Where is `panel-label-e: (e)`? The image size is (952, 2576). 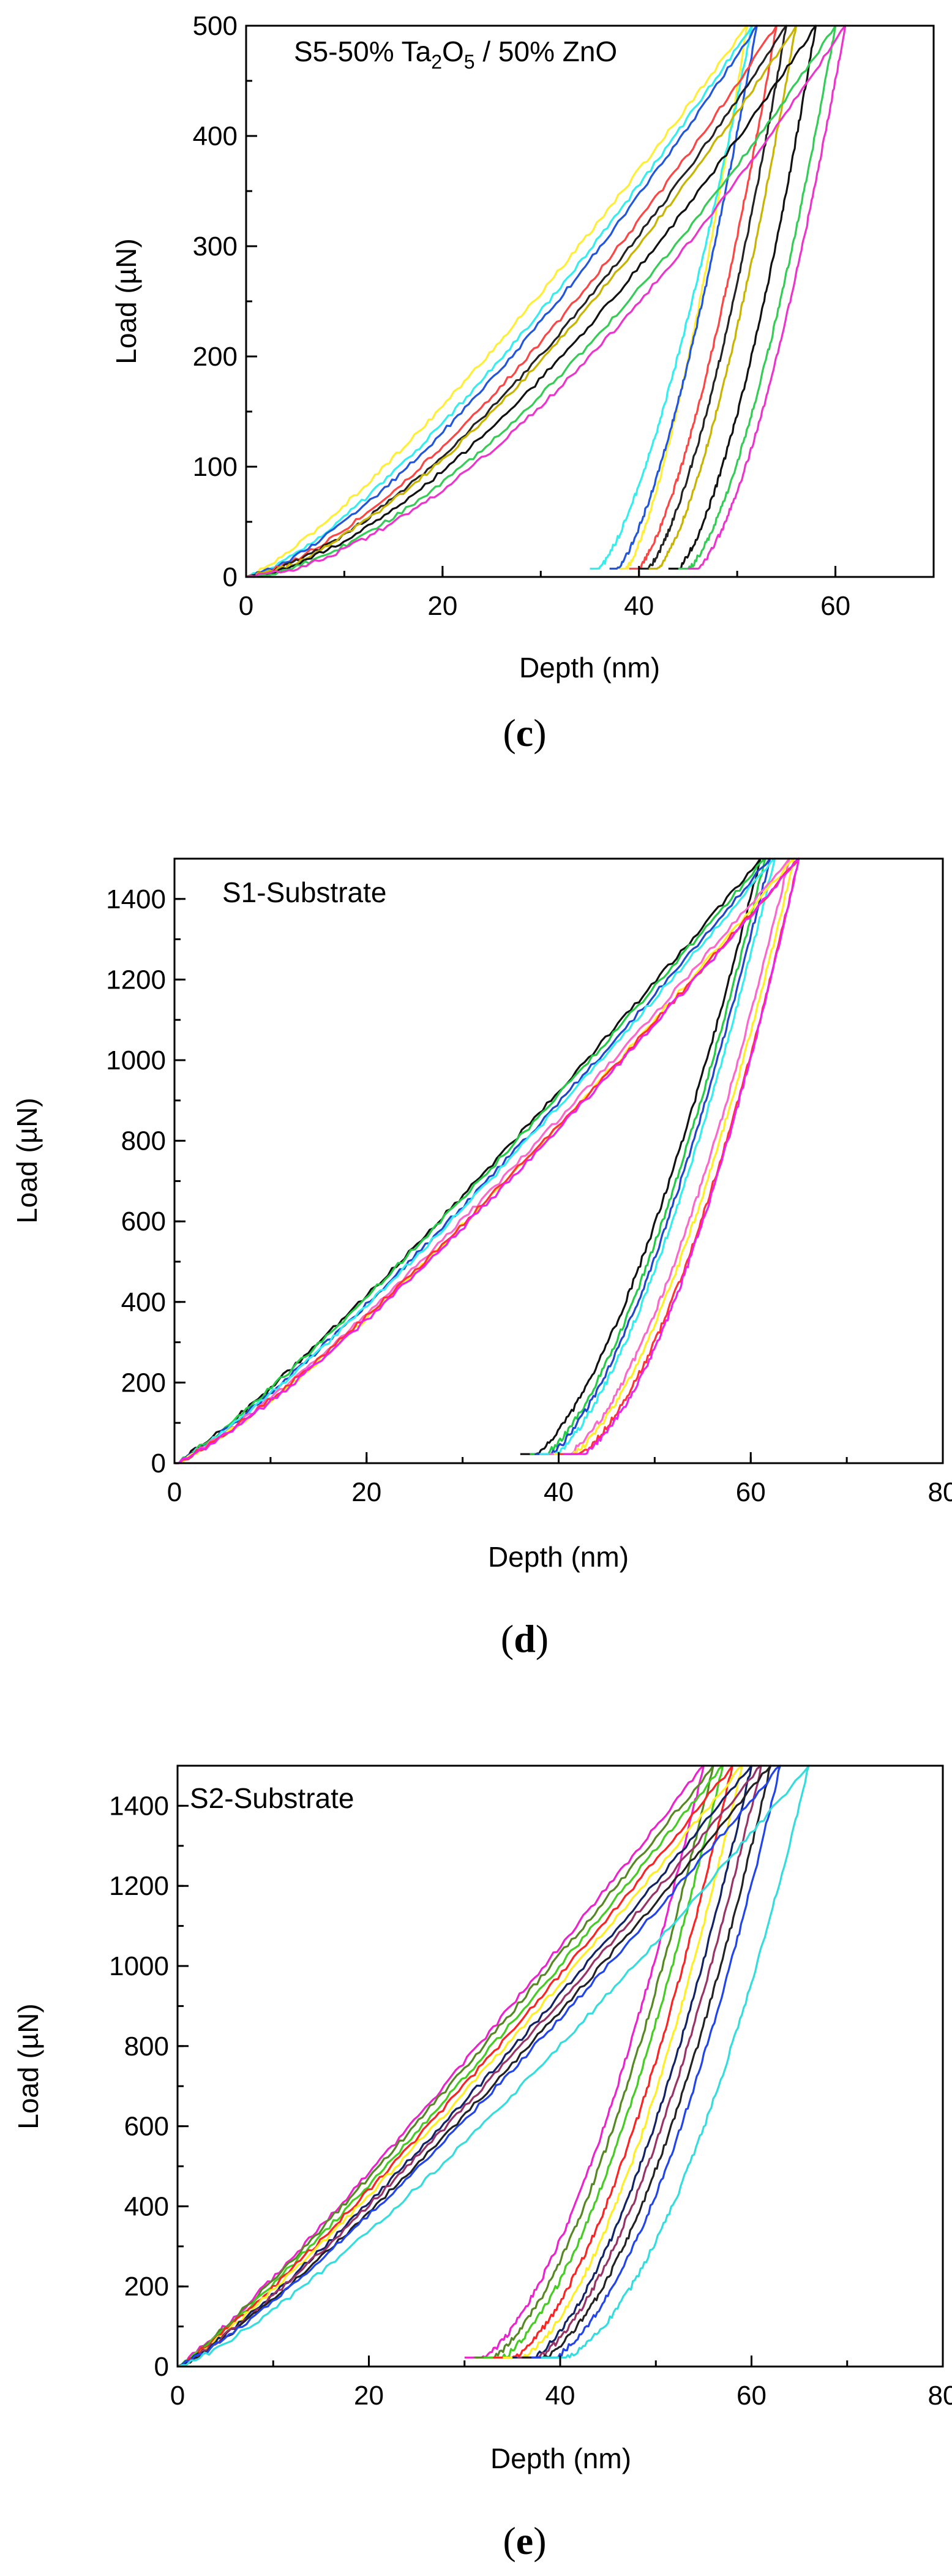
panel-label-e: (e) is located at coordinates (524, 2541).